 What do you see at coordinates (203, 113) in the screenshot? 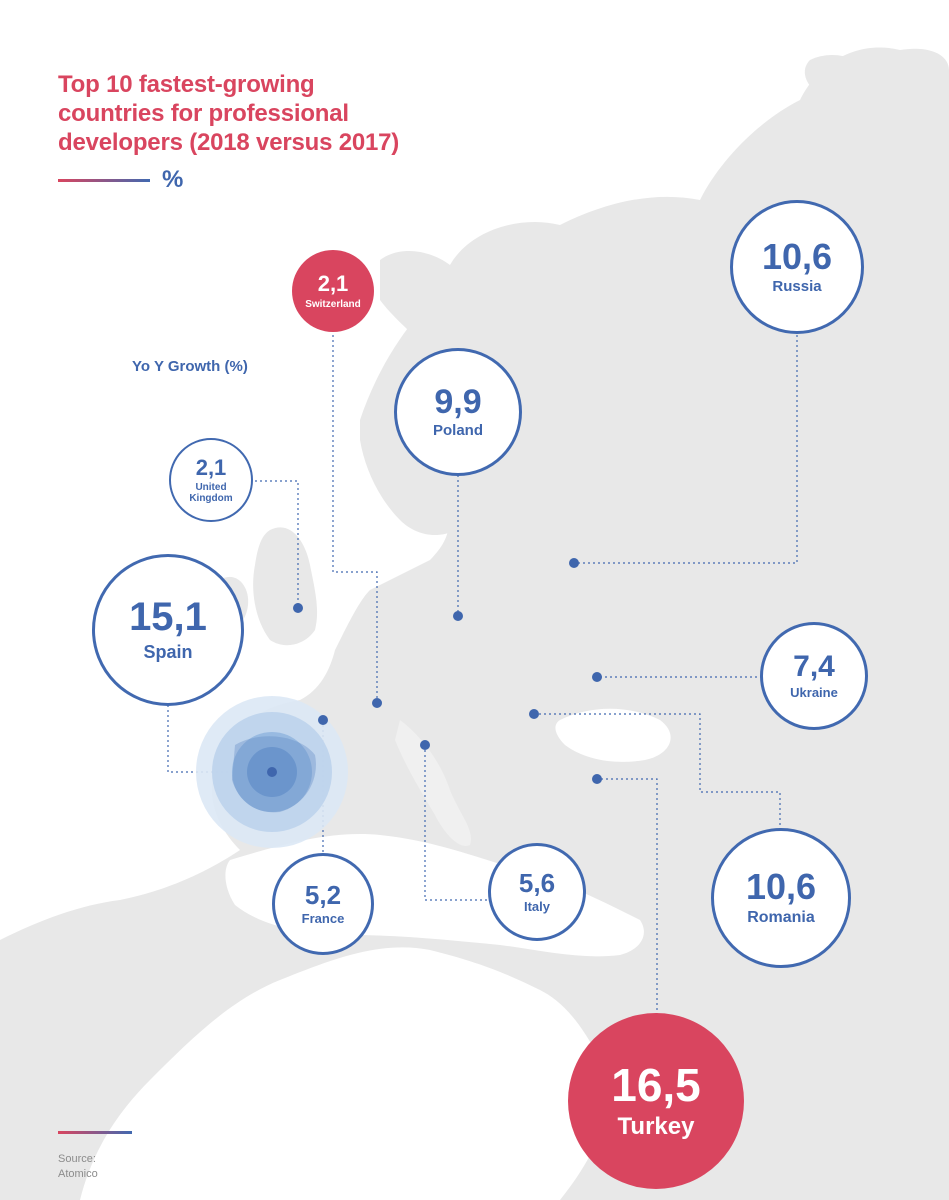
I see `title-line-2: countries for professional` at bounding box center [203, 113].